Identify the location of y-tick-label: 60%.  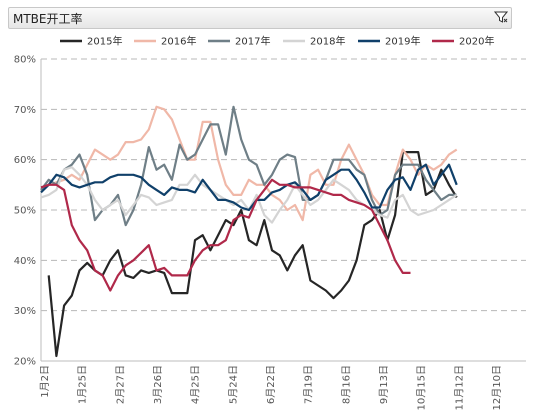
(25, 160).